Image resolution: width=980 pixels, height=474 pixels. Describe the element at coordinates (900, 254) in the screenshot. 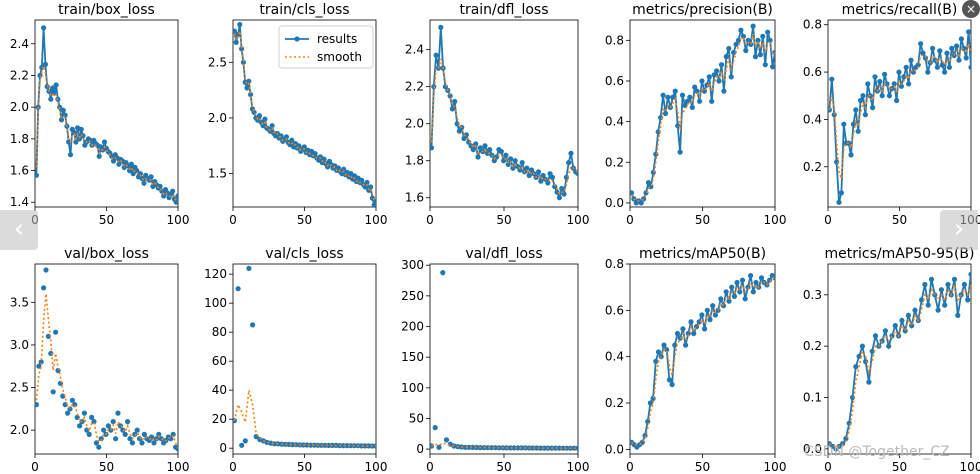

I see `chart-title: metrics/mAP50-95(B)` at that location.